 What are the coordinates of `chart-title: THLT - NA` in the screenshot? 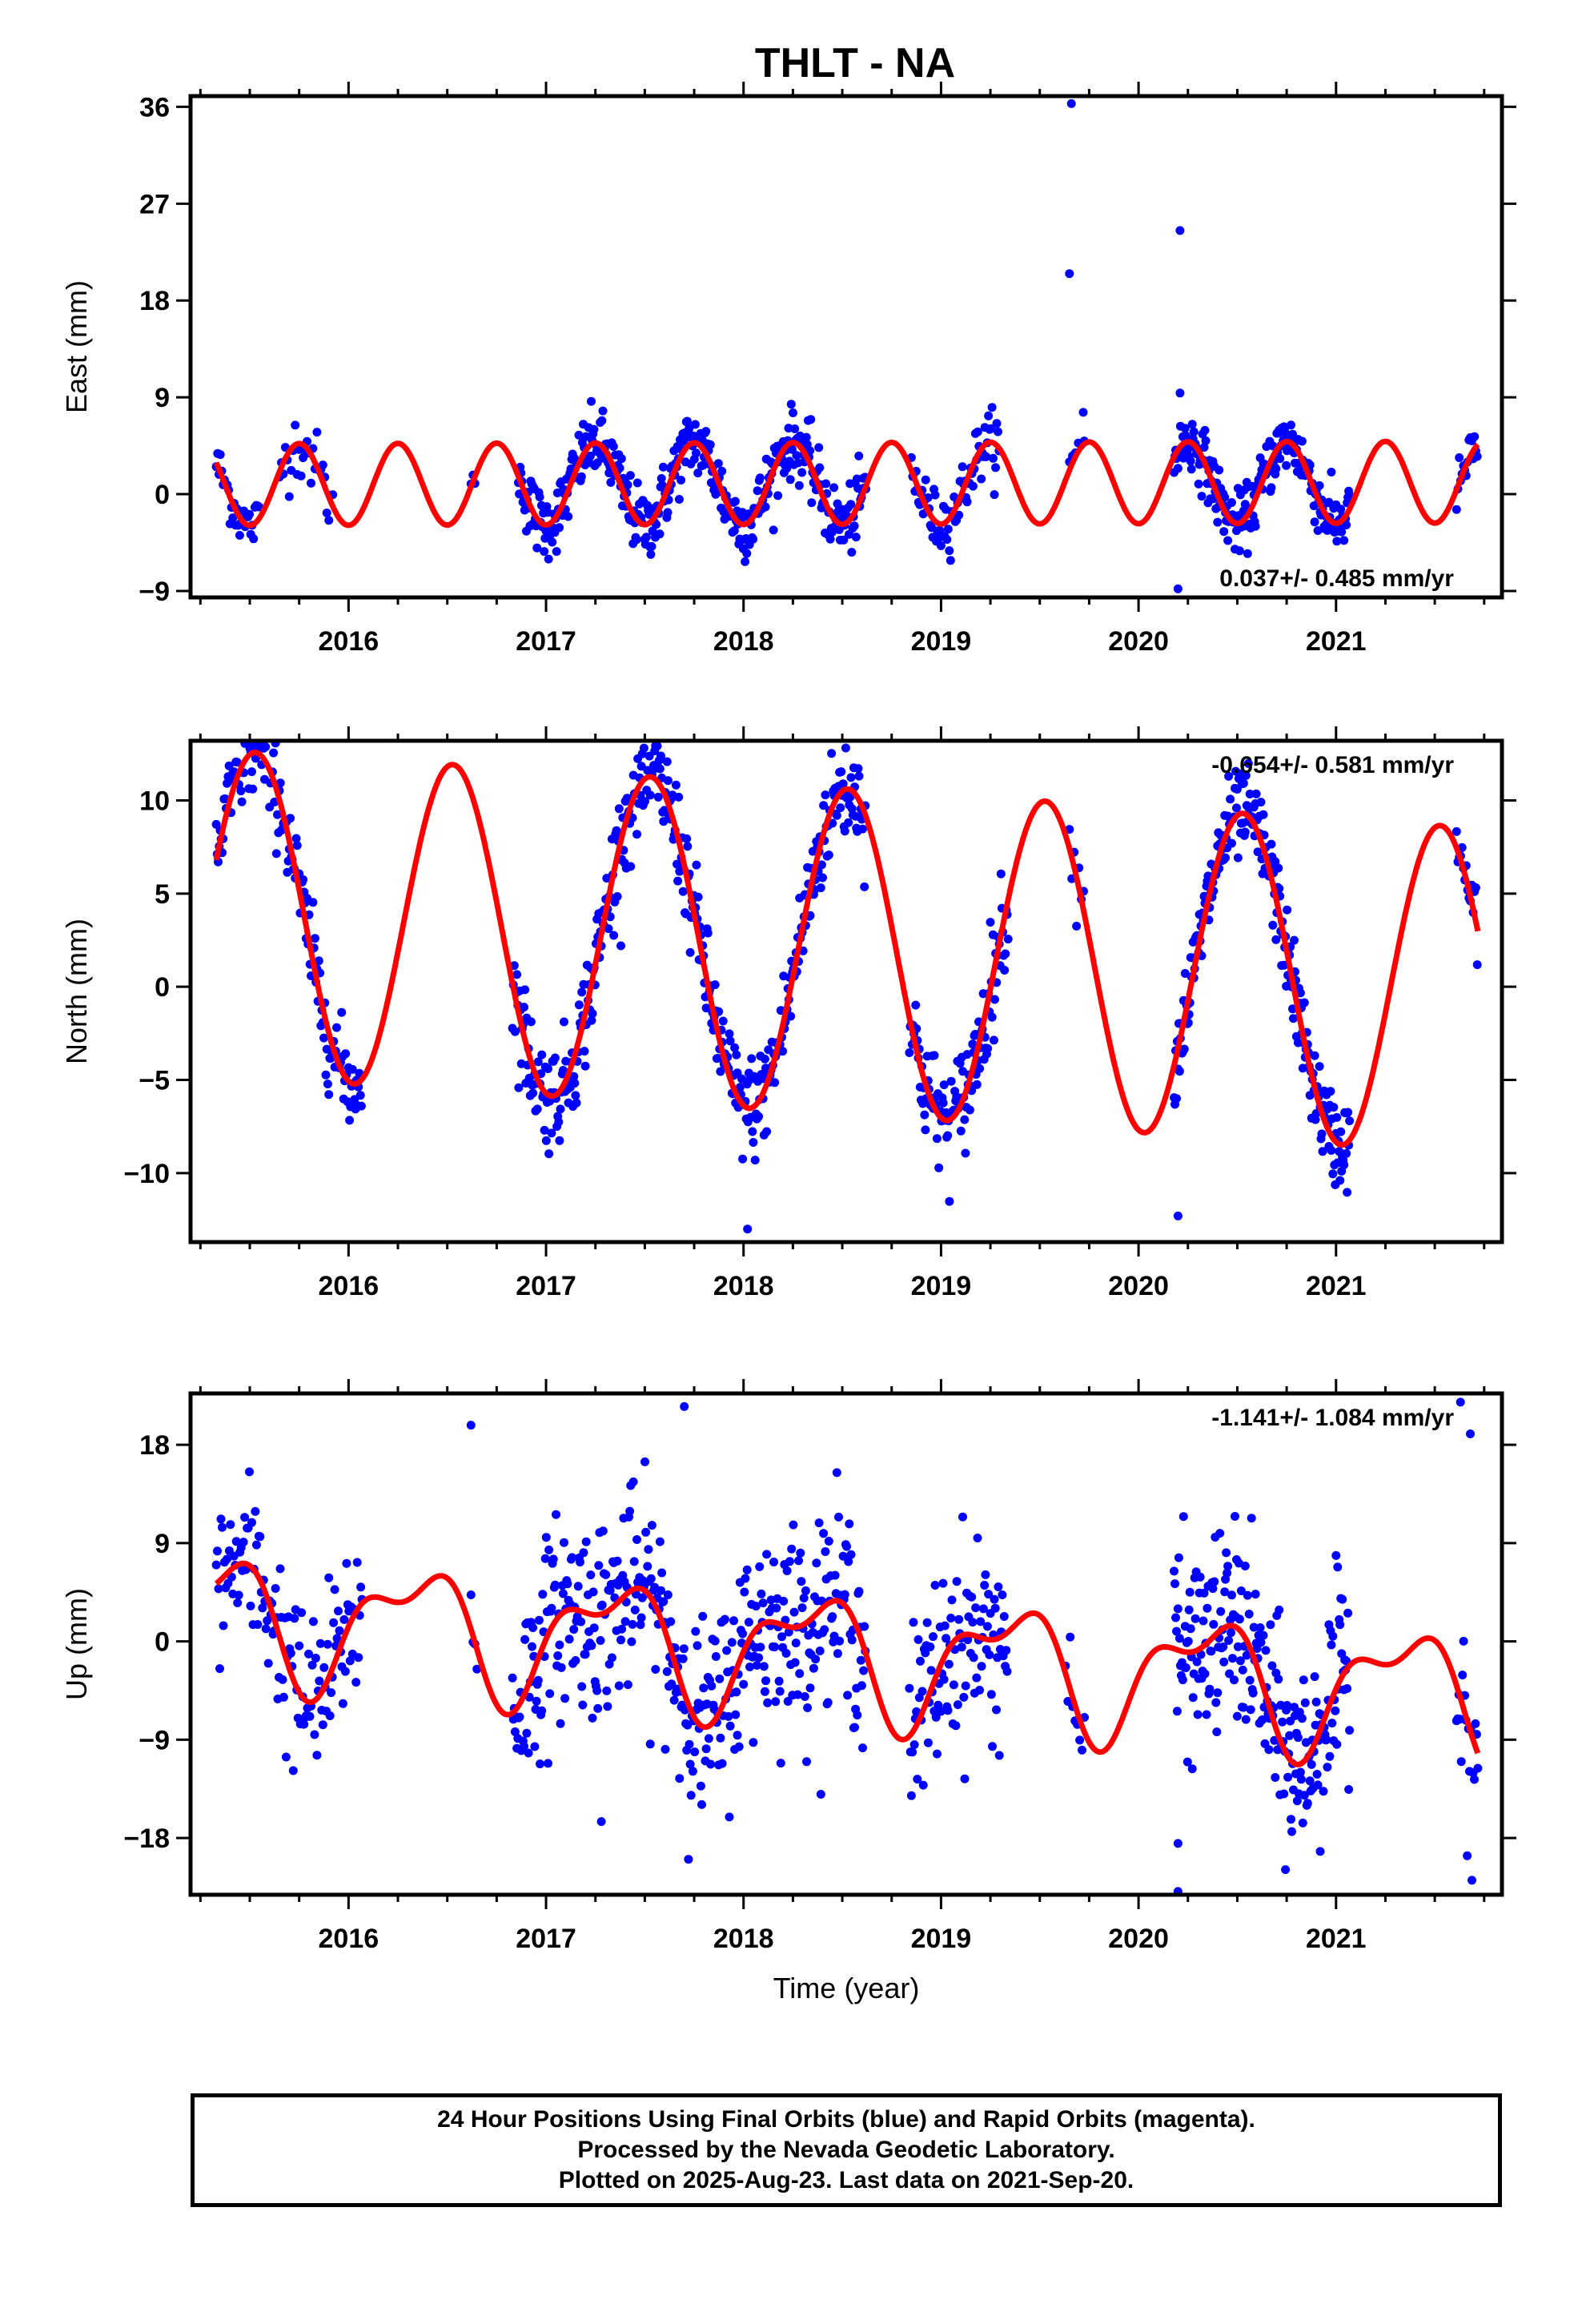 It's located at (855, 63).